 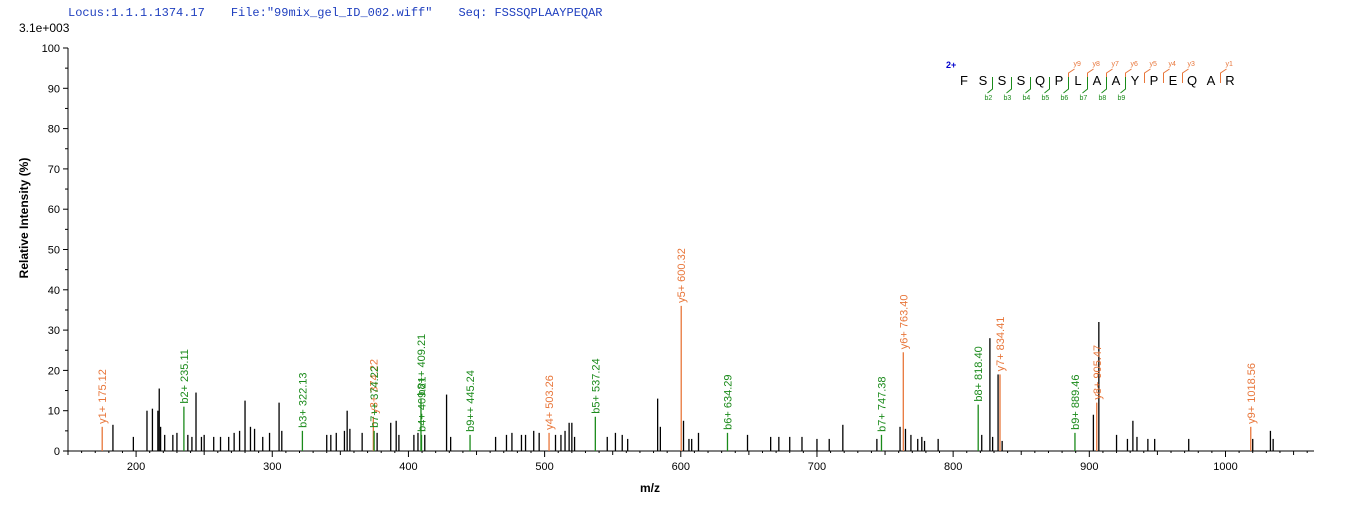 What do you see at coordinates (185, 376) in the screenshot?
I see `b-ion-label: b2+ 235.11` at bounding box center [185, 376].